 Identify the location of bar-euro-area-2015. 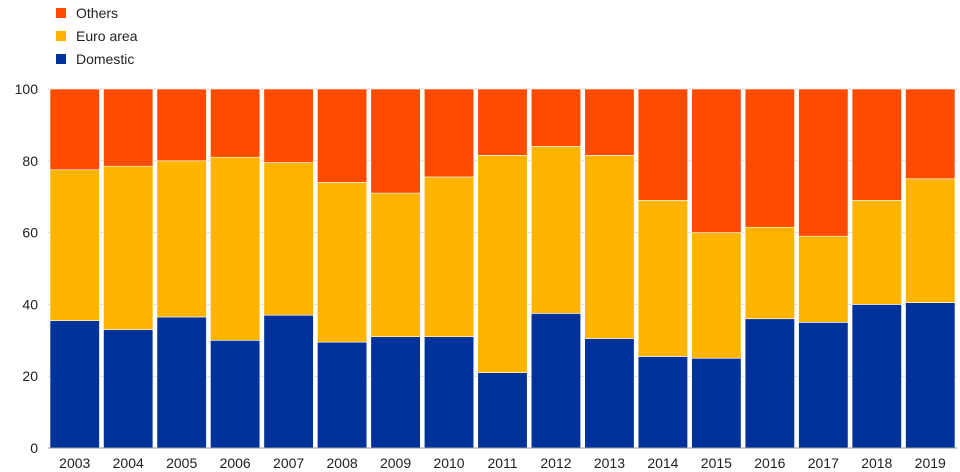
(716, 295).